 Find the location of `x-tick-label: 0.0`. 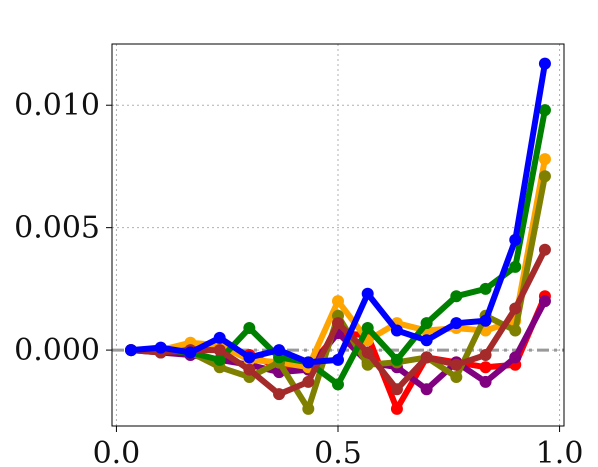

x-tick-label: 0.0 is located at coordinates (117, 451).